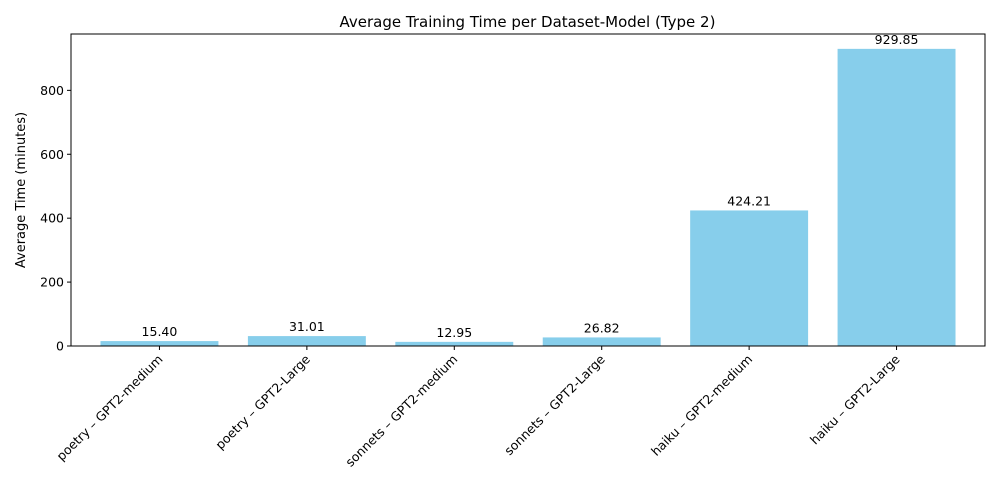  Describe the element at coordinates (52, 154) in the screenshot. I see `y-tick-label: 600` at that location.